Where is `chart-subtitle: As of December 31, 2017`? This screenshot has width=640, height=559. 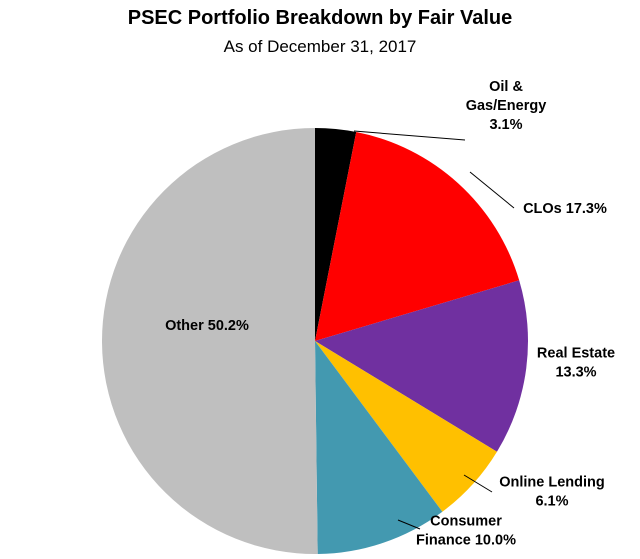
chart-subtitle: As of December 31, 2017 is located at coordinates (320, 46).